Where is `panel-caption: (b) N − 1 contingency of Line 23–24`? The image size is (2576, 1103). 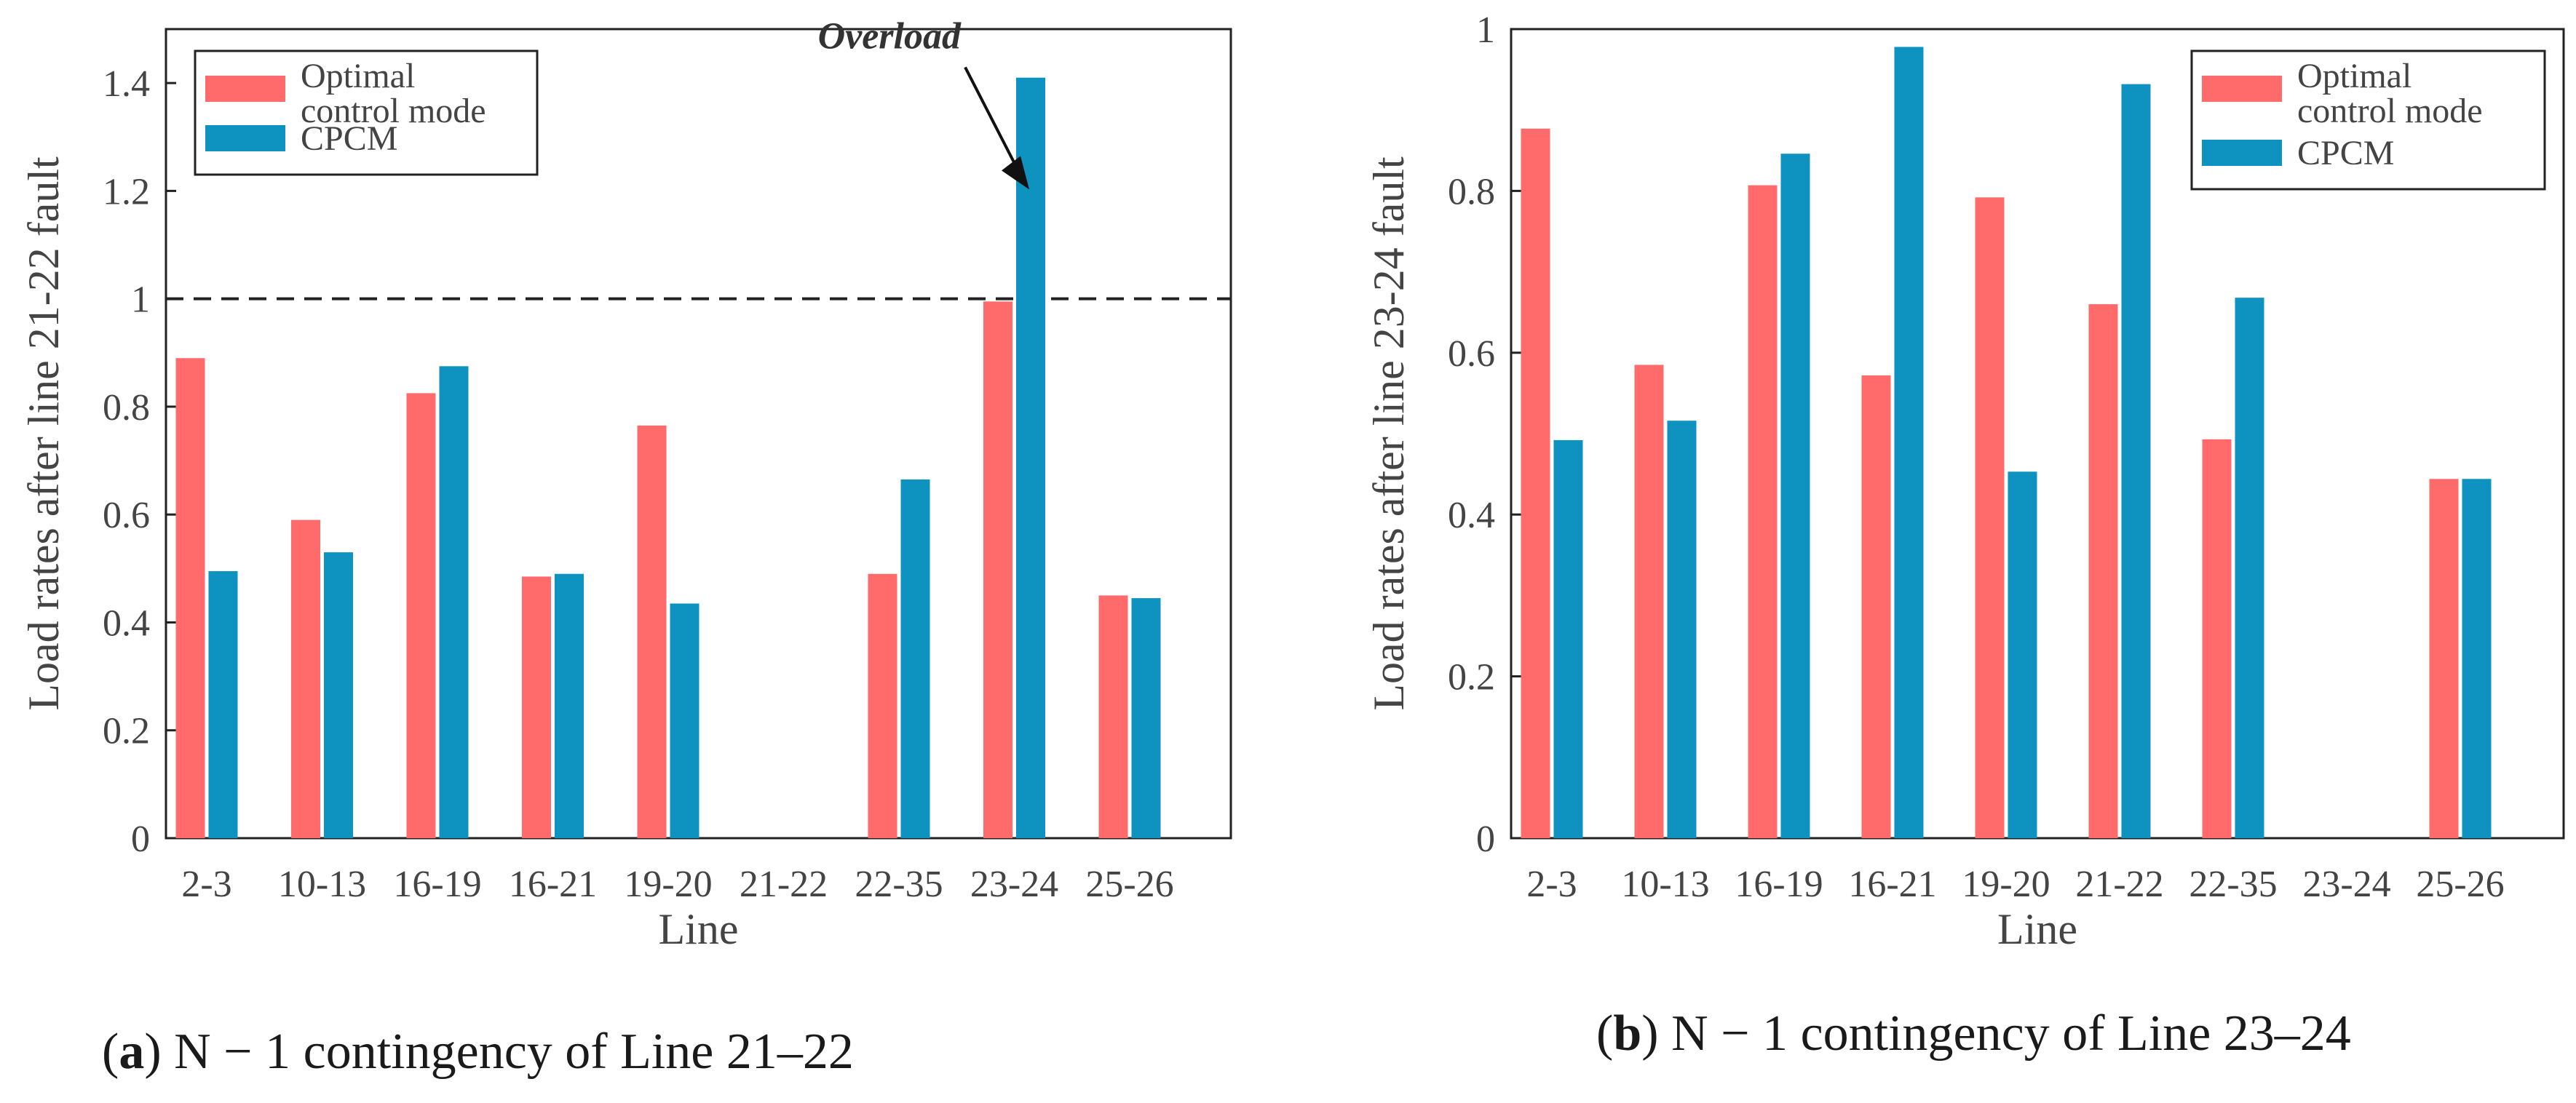 panel-caption: (b) N − 1 contingency of Line 23–24 is located at coordinates (1973, 1034).